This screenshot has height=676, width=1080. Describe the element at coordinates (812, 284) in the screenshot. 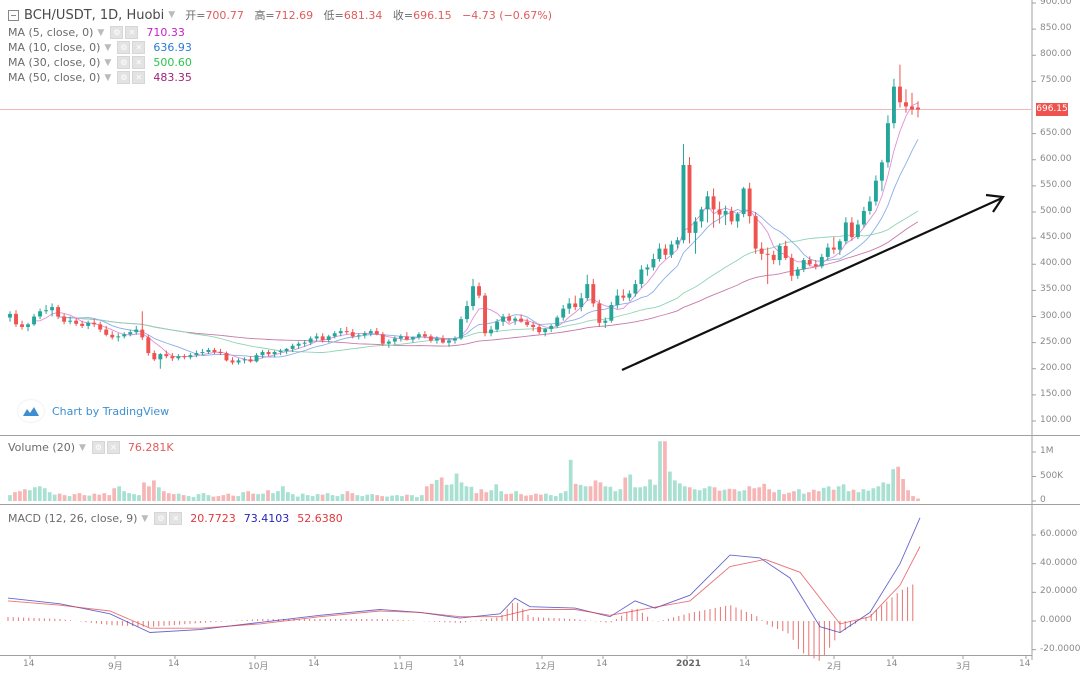

I see `trendline-arrow` at that location.